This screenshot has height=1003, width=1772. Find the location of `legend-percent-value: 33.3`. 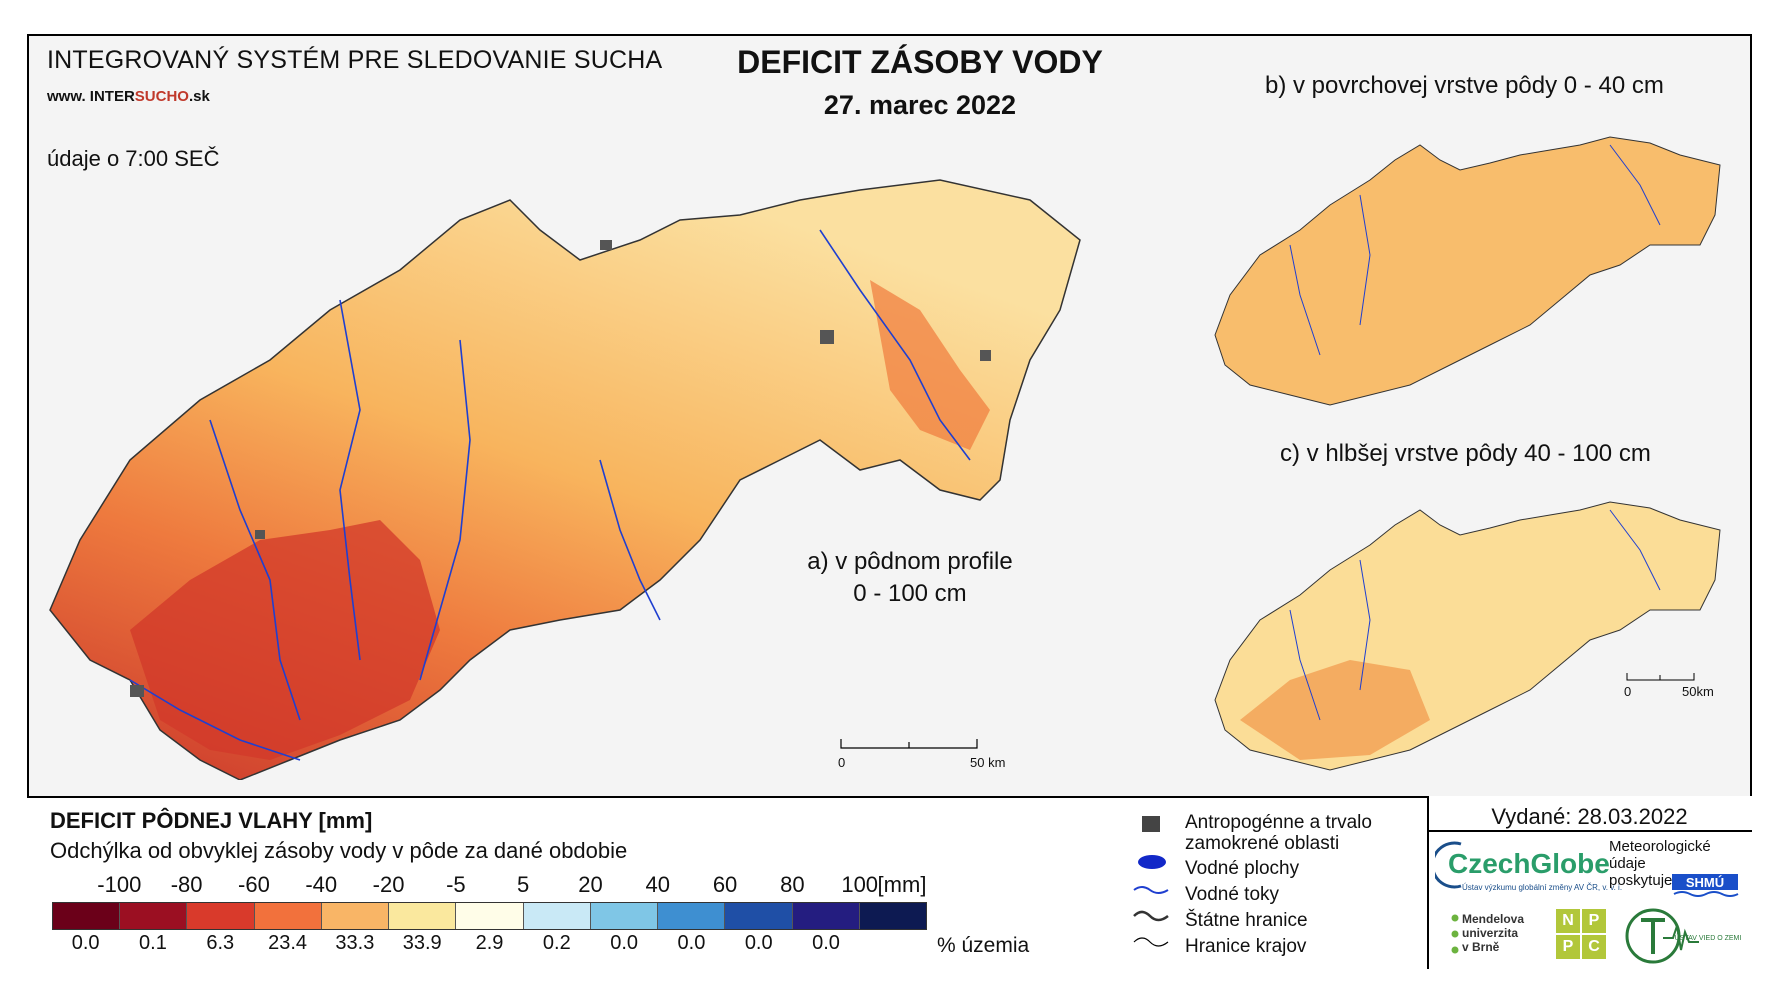

legend-percent-value: 33.3 is located at coordinates (355, 943).